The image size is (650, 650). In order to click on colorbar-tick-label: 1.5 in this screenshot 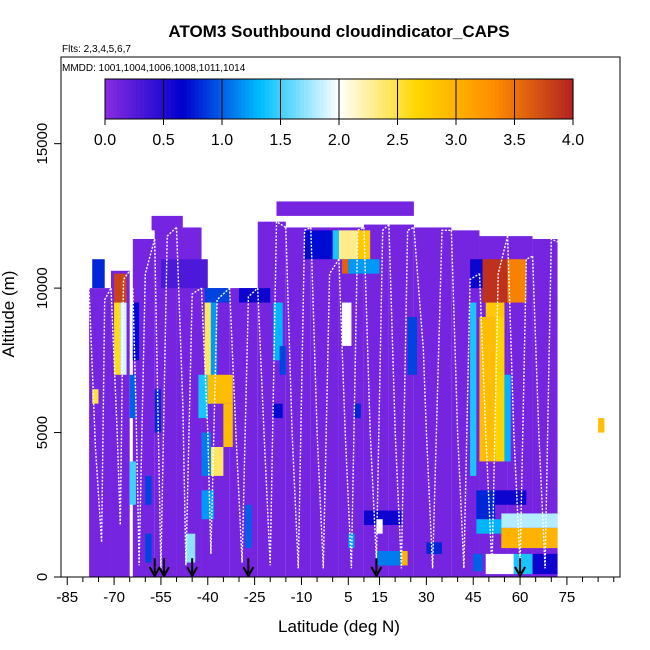, I will do `click(280, 140)`.